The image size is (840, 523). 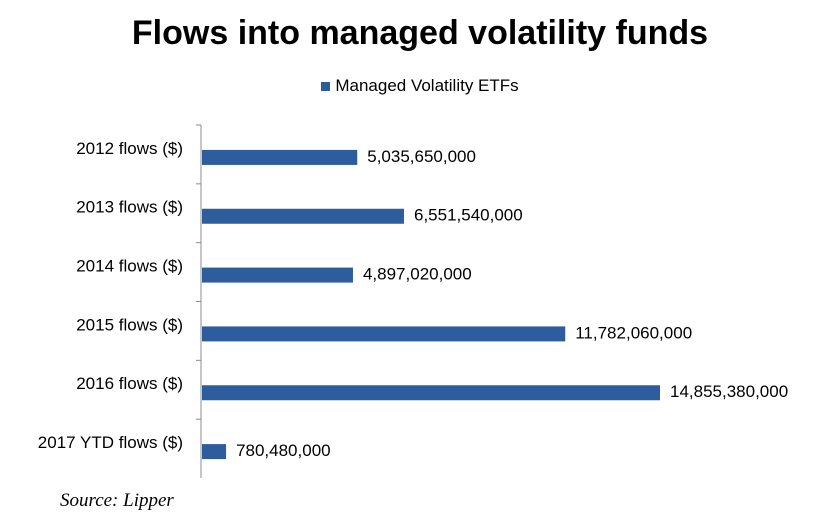 What do you see at coordinates (420, 33) in the screenshot?
I see `chart-title: Flows into managed volatility funds` at bounding box center [420, 33].